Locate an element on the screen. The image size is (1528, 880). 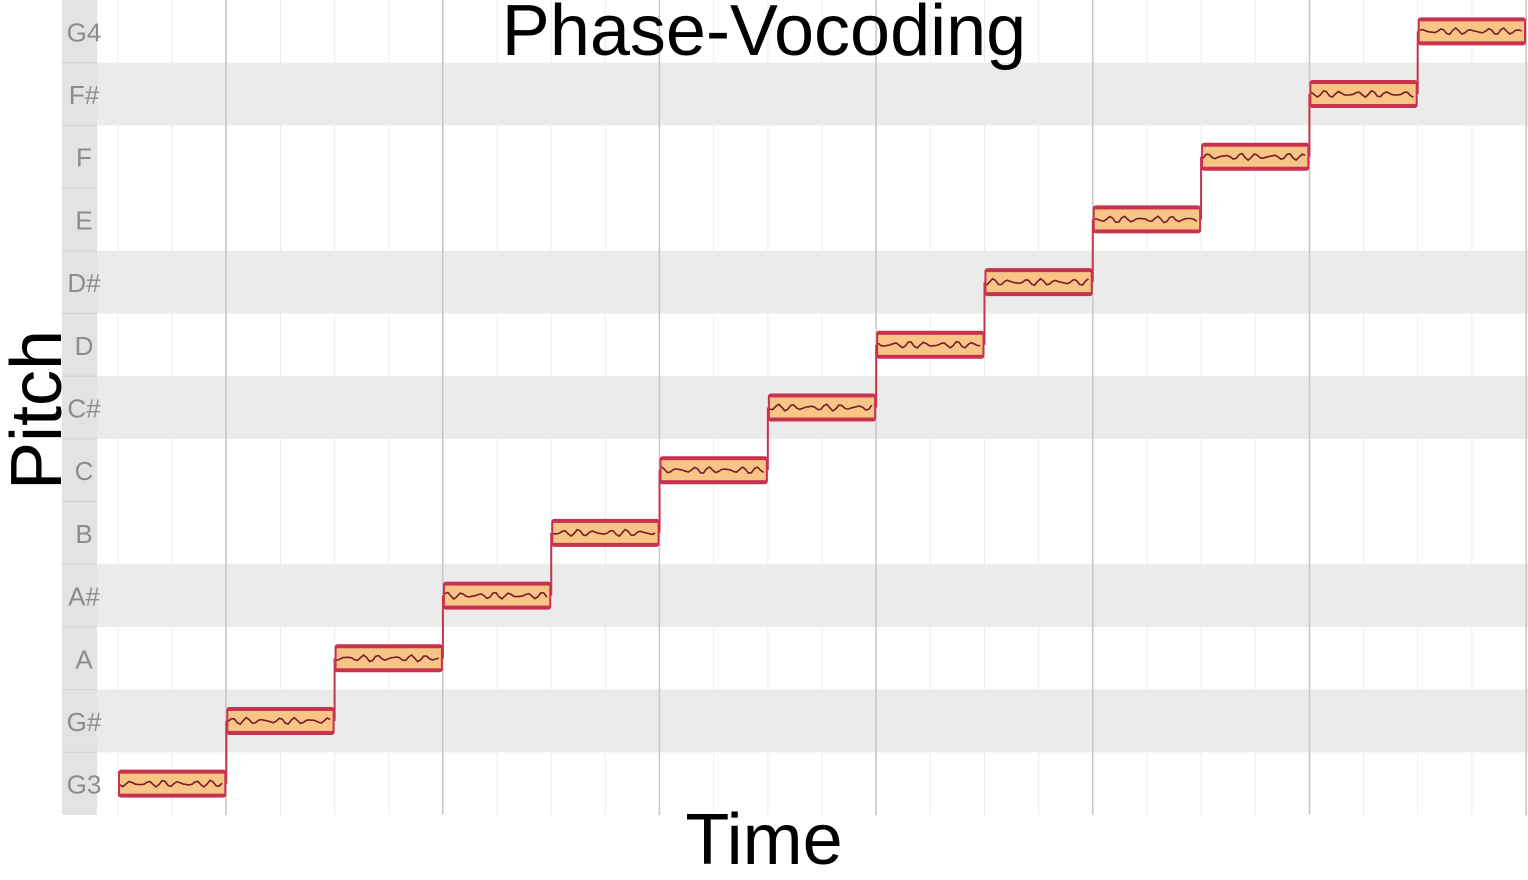
pitch-label-strip is located at coordinates (79, 407).